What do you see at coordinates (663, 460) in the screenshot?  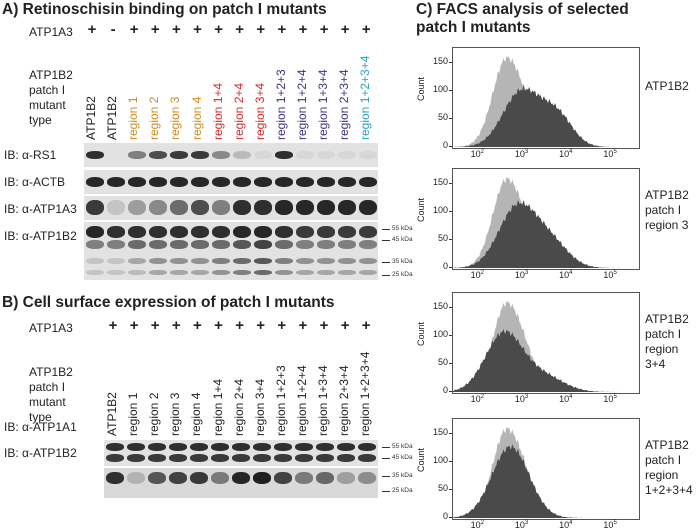 I see `facs-sample-name-line: patch I` at bounding box center [663, 460].